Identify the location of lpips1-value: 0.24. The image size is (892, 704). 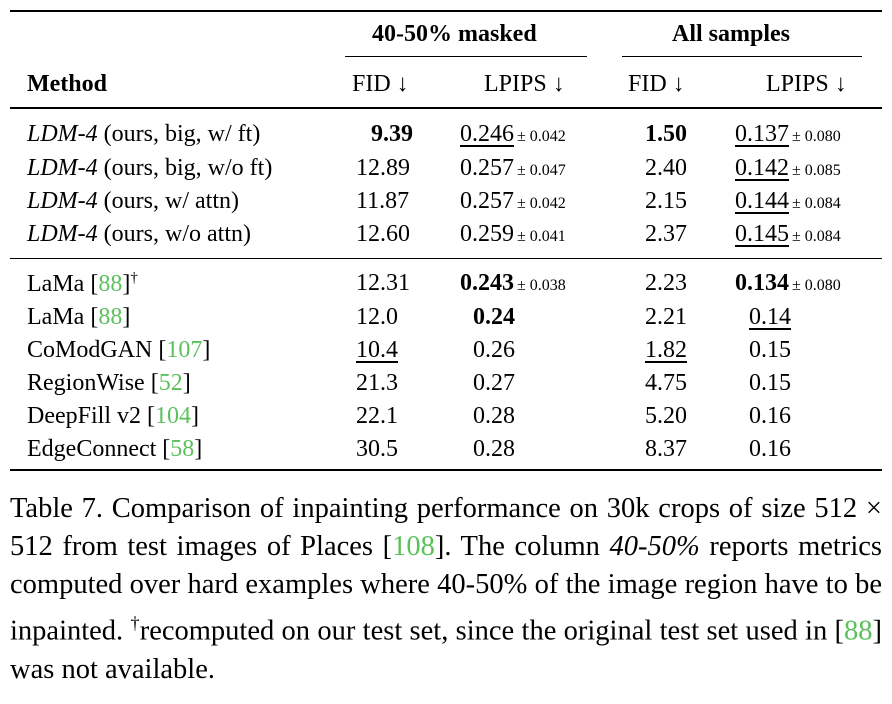
(494, 317).